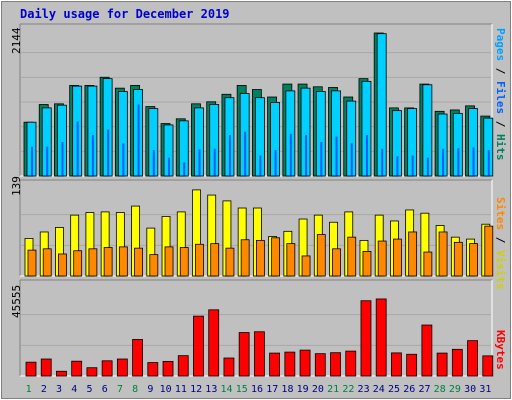  What do you see at coordinates (303, 389) in the screenshot?
I see `day-label: 19` at bounding box center [303, 389].